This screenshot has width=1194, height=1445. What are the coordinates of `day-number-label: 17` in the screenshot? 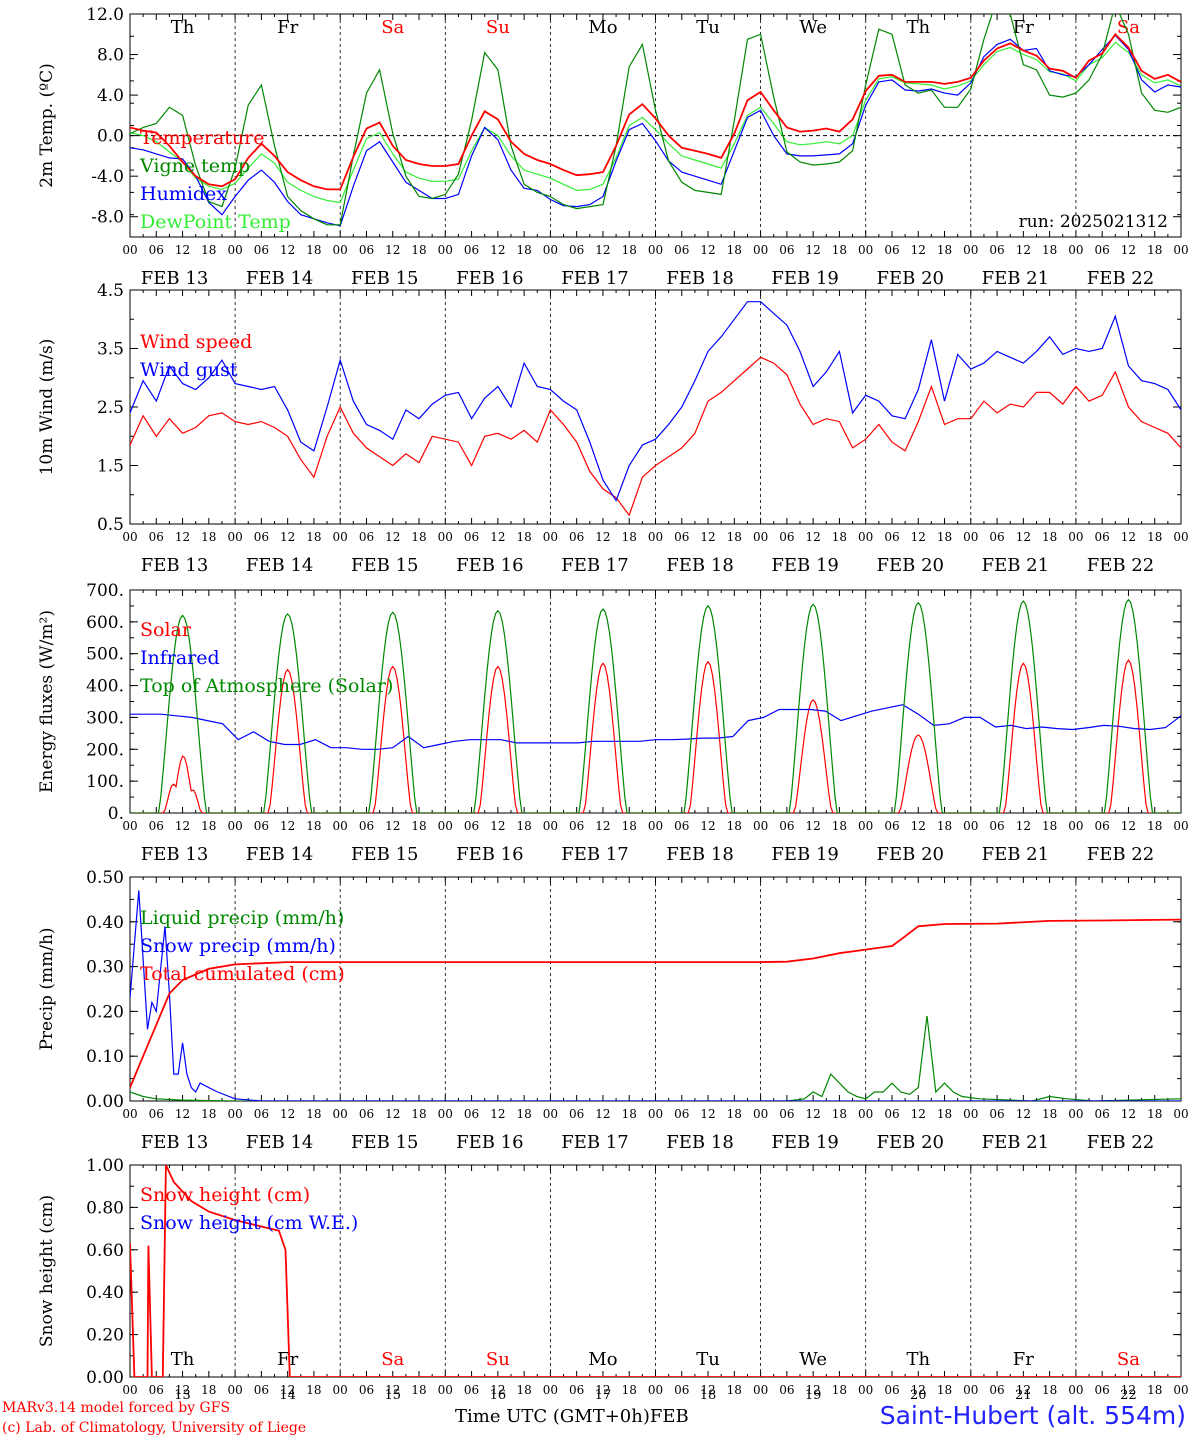 It's located at (603, 1395).